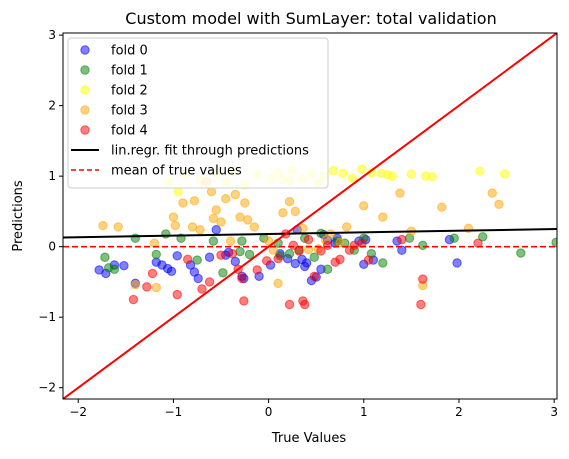 This screenshot has height=459, width=569. Describe the element at coordinates (174, 412) in the screenshot. I see `x-tick-label: −1` at that location.